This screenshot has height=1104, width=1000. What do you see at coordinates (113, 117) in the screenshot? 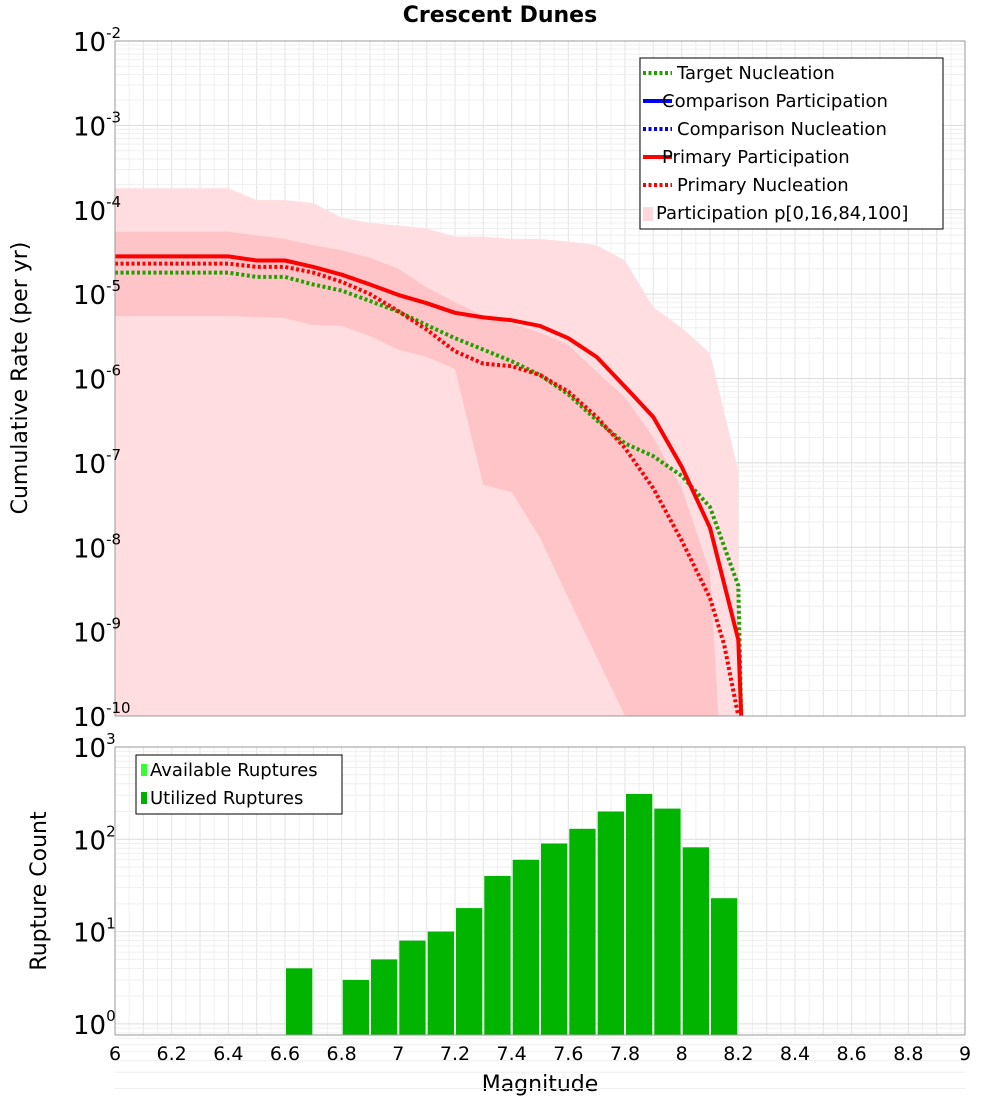
I see `y-tick-exponent: -3` at bounding box center [113, 117].